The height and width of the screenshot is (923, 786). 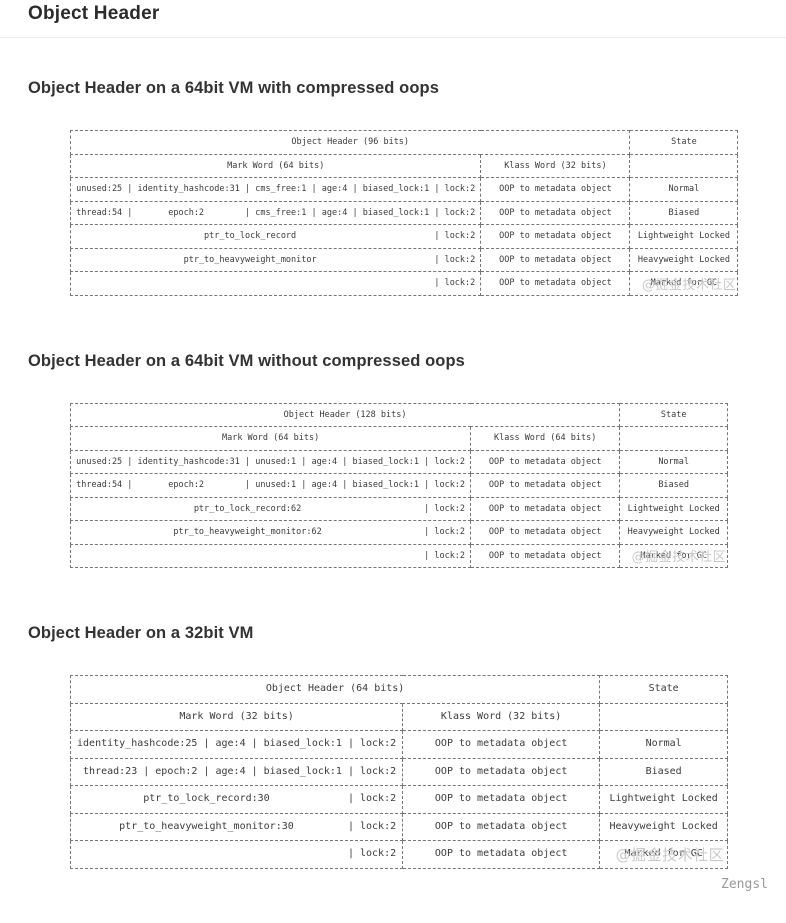 I want to click on klass-word-header-cell: Klass Word (64 bits), so click(x=545, y=438).